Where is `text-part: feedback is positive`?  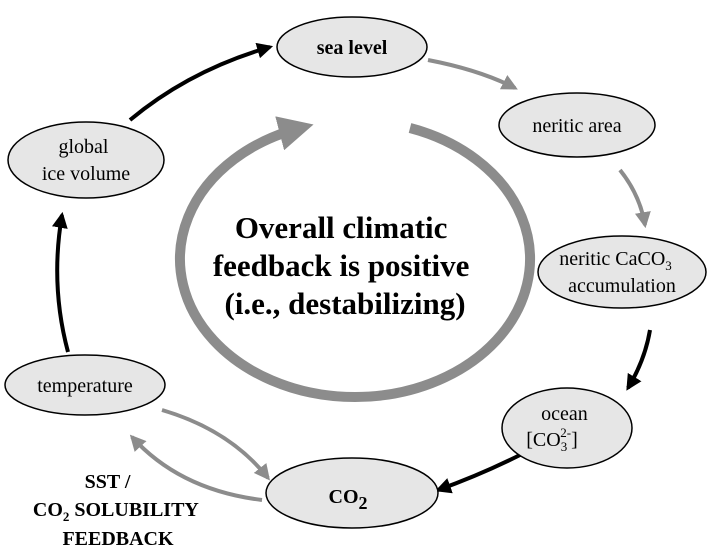 text-part: feedback is positive is located at coordinates (341, 265).